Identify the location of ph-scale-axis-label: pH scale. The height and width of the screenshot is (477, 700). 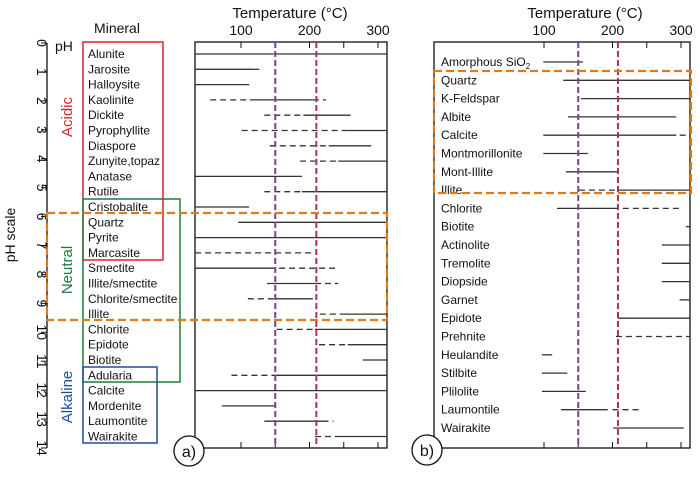
(10, 235).